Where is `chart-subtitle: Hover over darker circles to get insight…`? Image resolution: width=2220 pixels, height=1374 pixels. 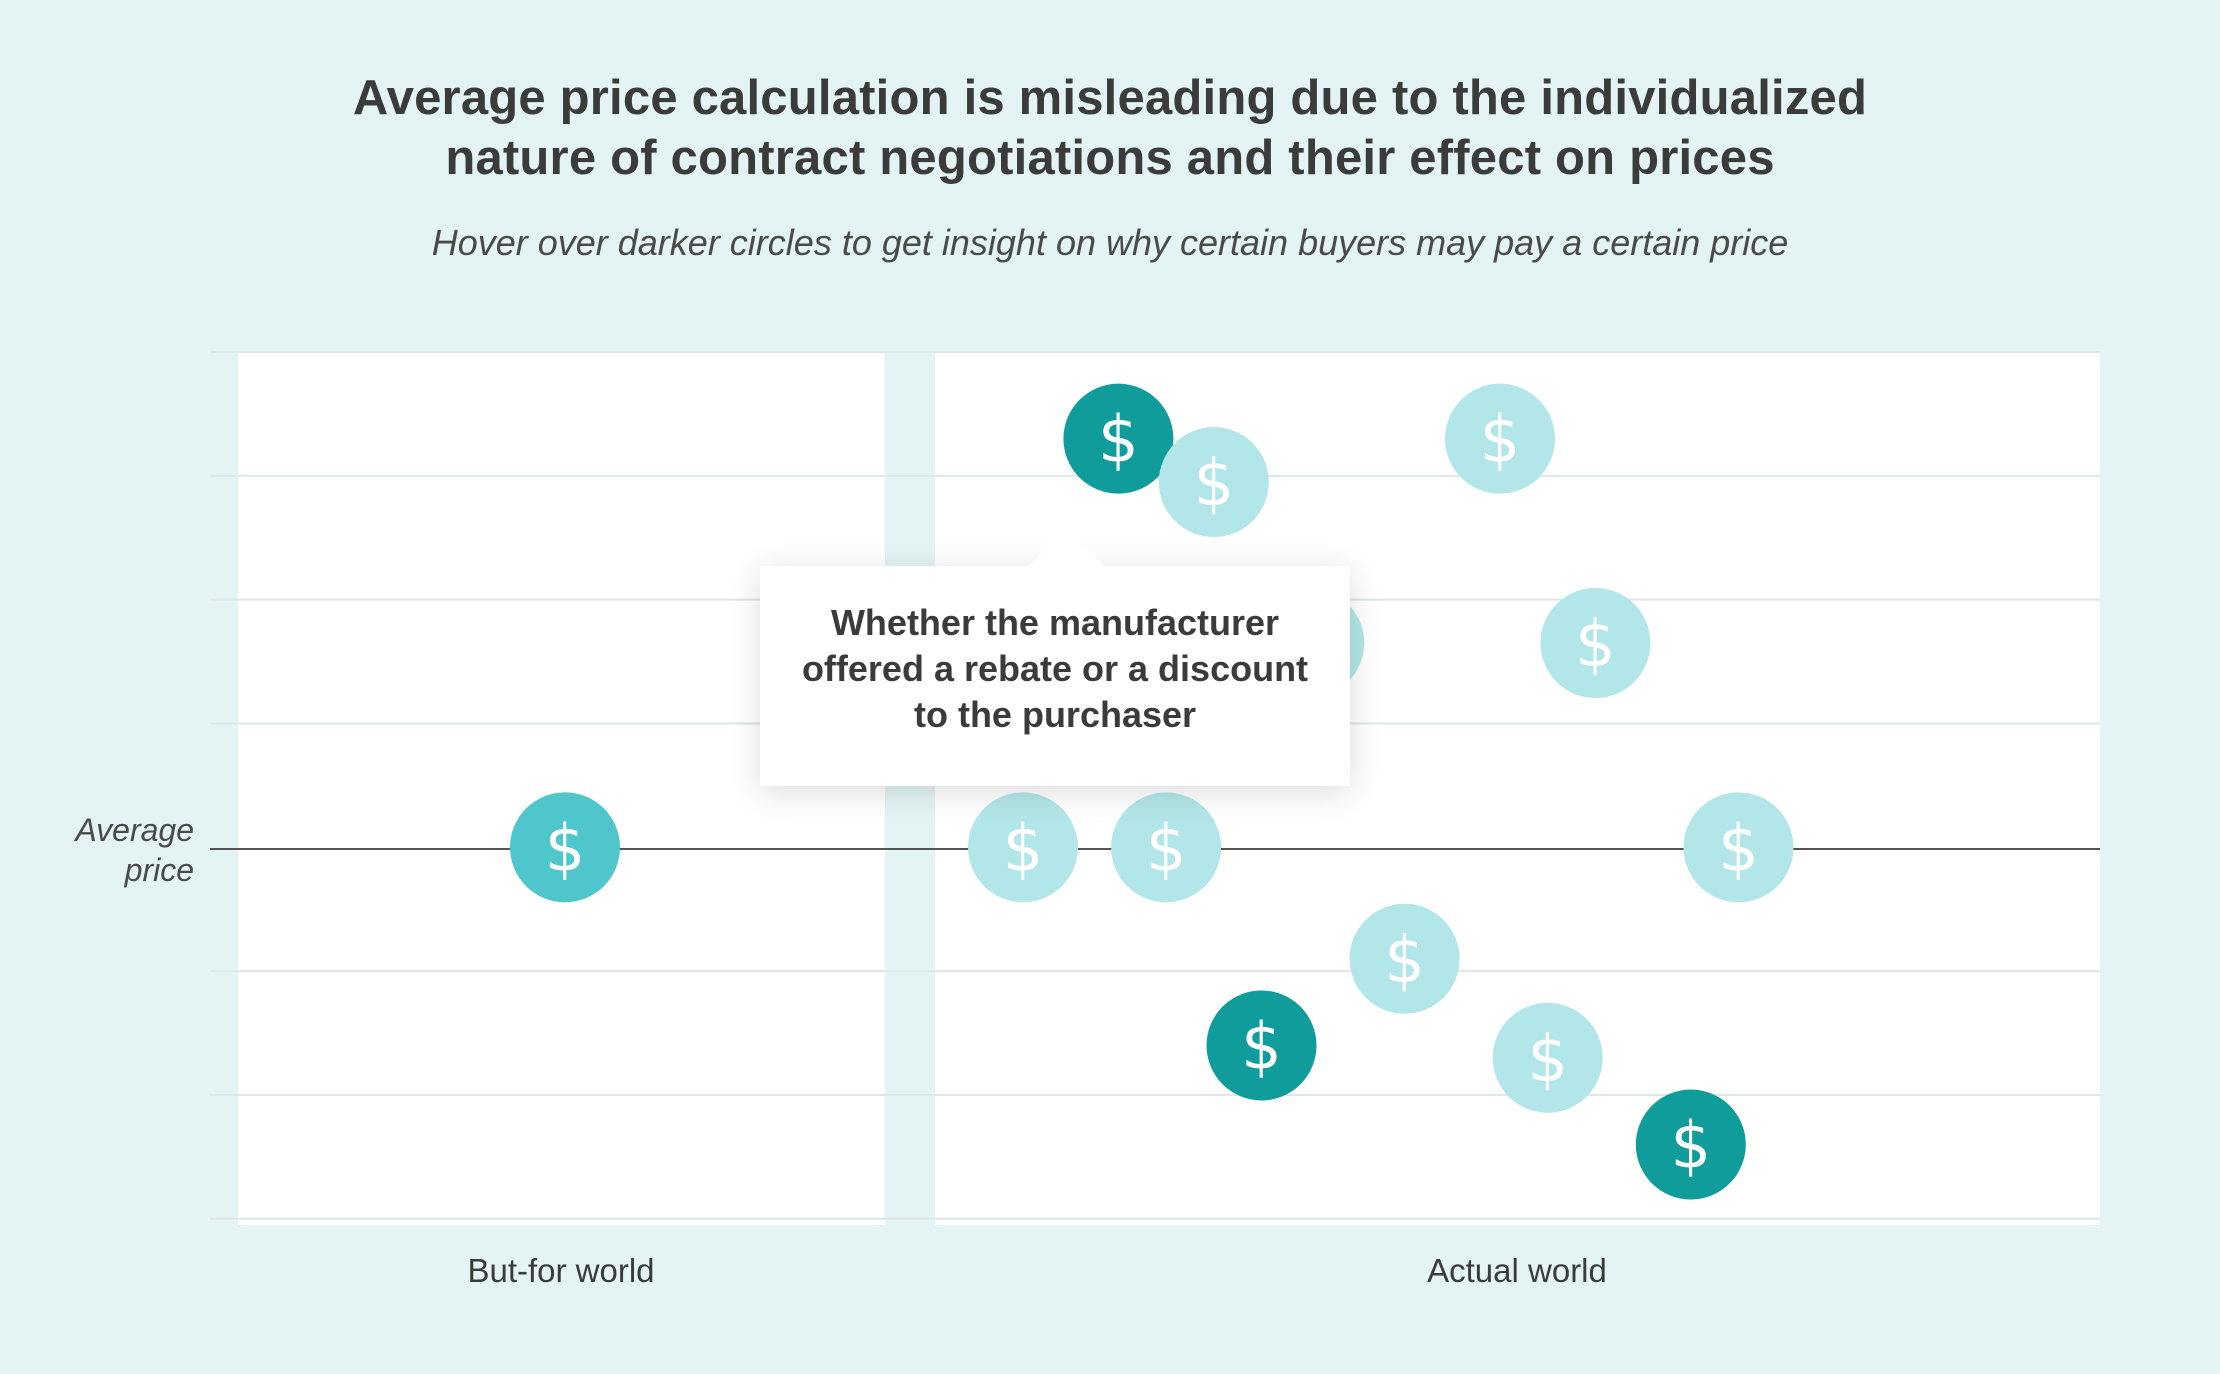
chart-subtitle: Hover over darker circles to get insight… is located at coordinates (1110, 242).